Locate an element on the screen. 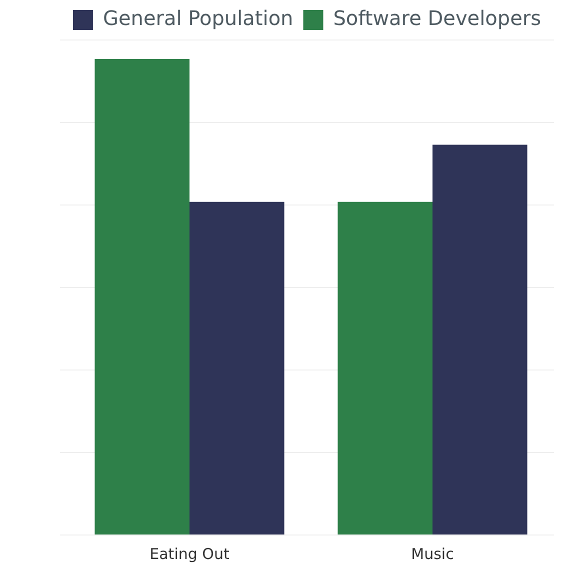 This screenshot has width=564, height=571. x-tick-label: Music is located at coordinates (432, 553).